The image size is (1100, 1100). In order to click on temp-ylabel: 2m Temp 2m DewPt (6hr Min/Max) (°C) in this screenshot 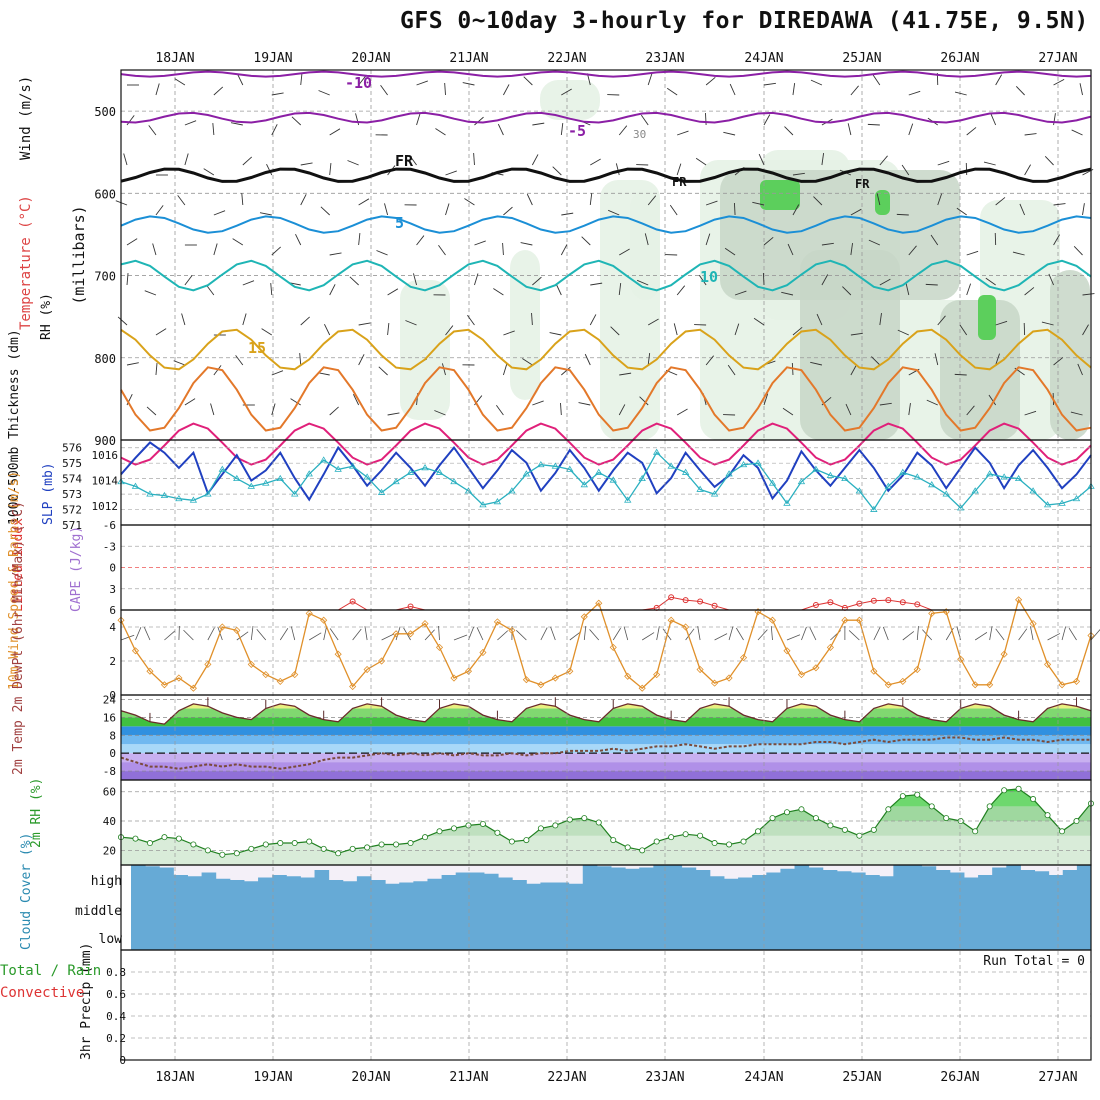, I will do `click(18, 638)`.